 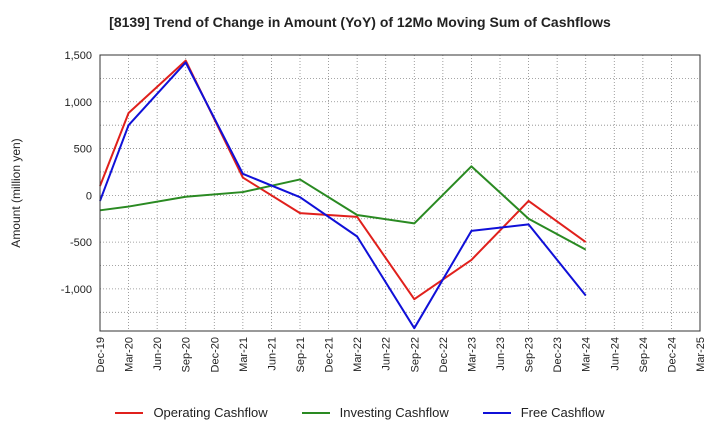 What do you see at coordinates (615, 354) in the screenshot?
I see `x-tick-label: Jun-24` at bounding box center [615, 354].